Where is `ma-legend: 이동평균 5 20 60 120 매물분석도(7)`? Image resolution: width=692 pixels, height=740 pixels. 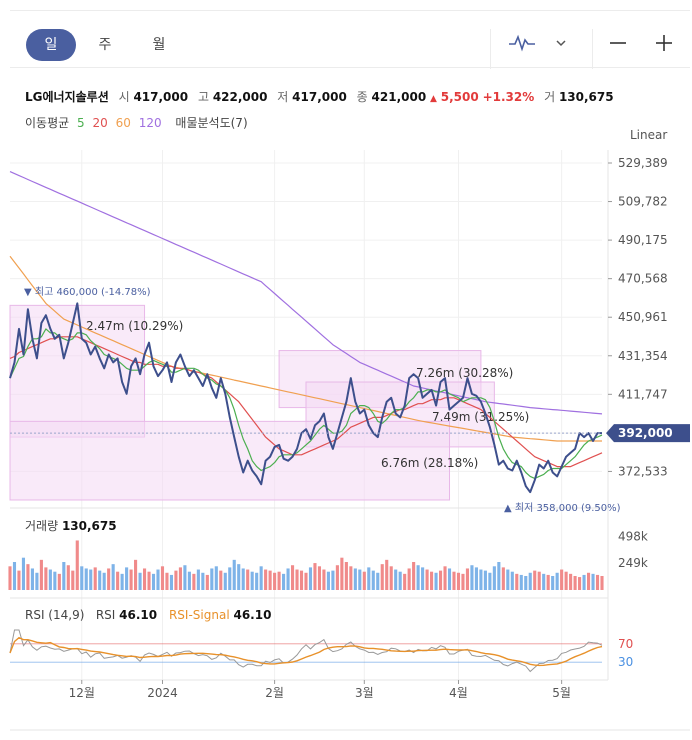
ma-legend: 이동평균 5 20 60 120 매물분석도(7) is located at coordinates (138, 122).